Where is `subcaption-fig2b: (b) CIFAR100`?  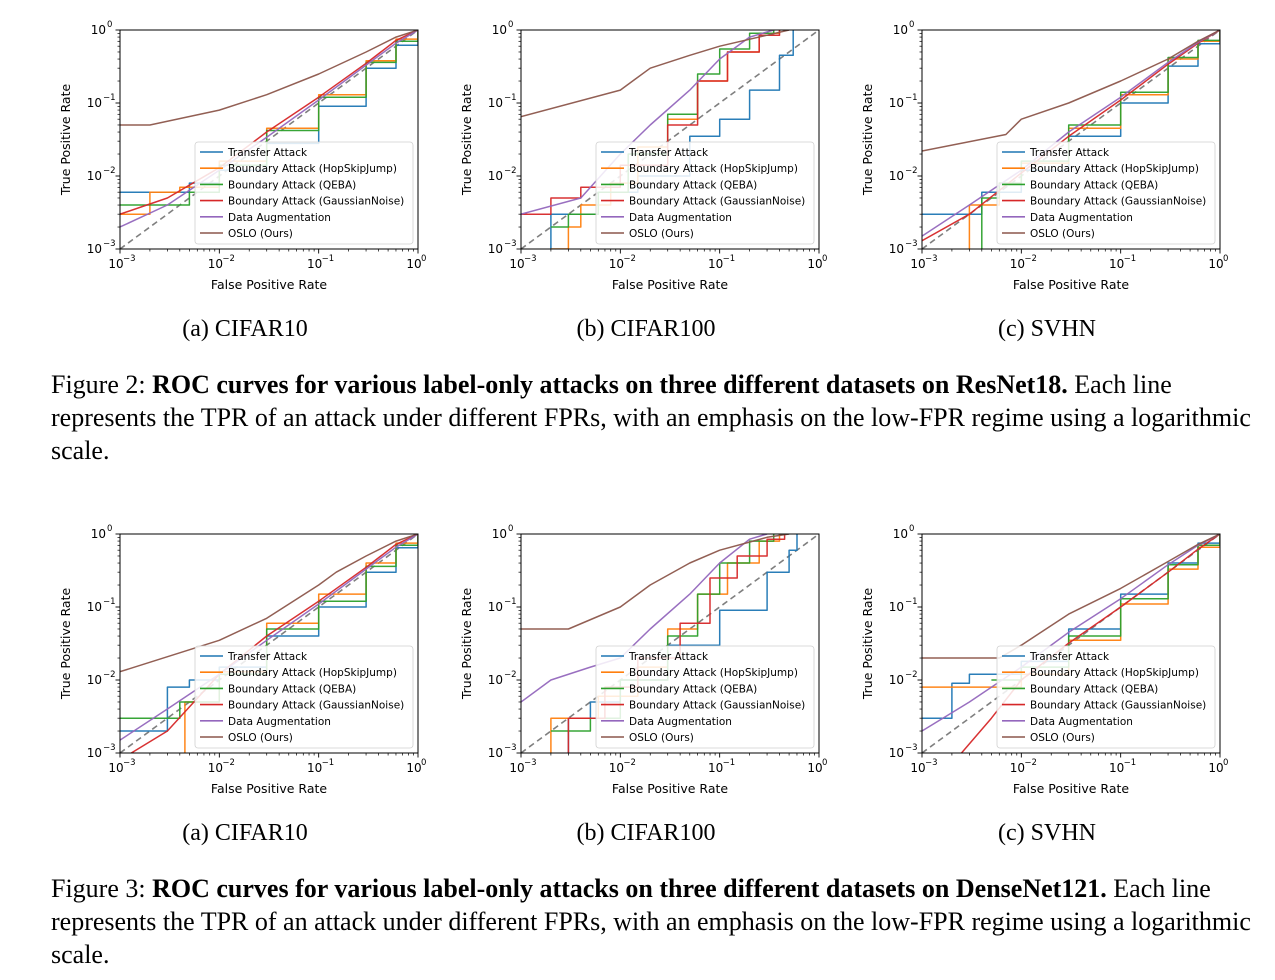 subcaption-fig2b: (b) CIFAR100 is located at coordinates (646, 329).